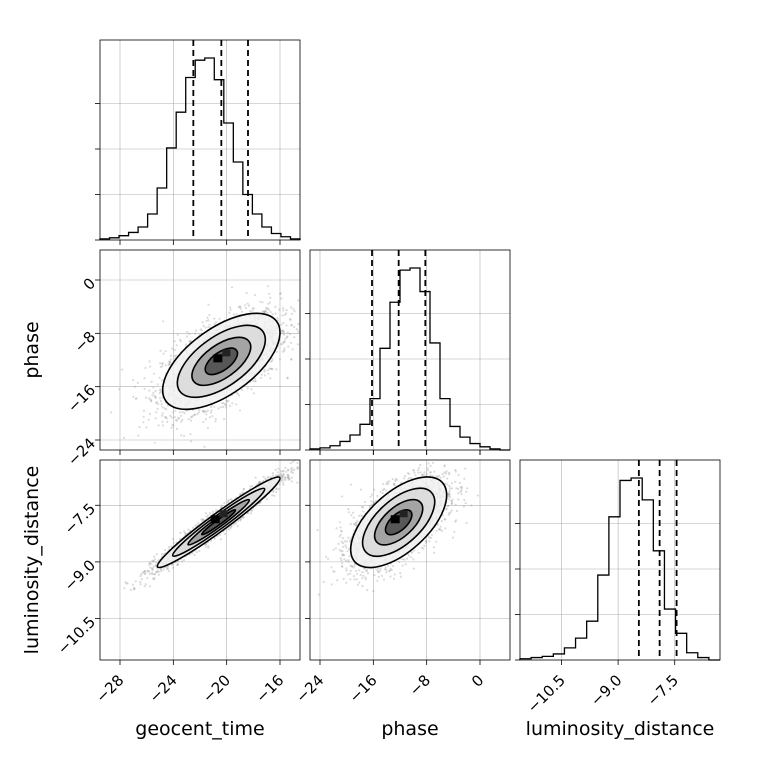  Describe the element at coordinates (408, 352) in the screenshot. I see `panel-hist-phase` at that location.